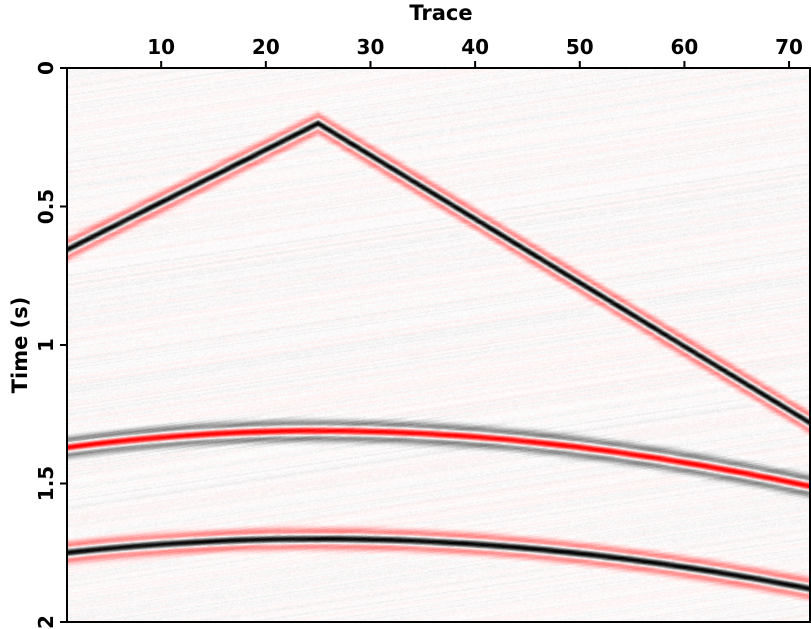 This screenshot has height=629, width=811. Describe the element at coordinates (46, 483) in the screenshot. I see `y-tick-label: 1.5` at that location.